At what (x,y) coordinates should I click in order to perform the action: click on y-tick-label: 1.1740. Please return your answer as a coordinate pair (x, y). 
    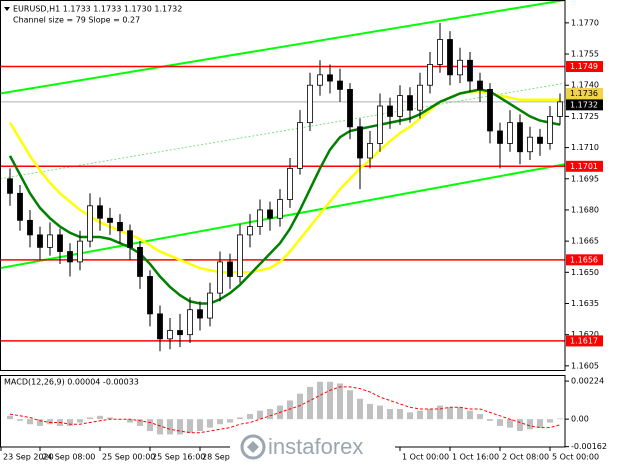
    Looking at the image, I should click on (585, 85).